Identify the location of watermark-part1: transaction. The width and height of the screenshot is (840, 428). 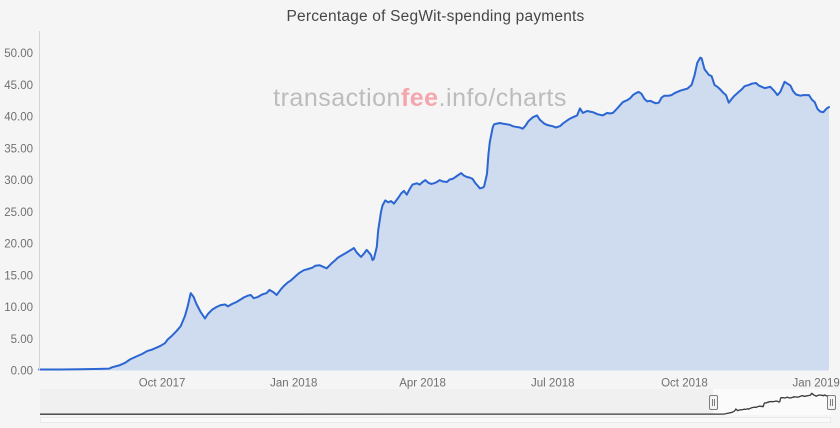
(337, 98).